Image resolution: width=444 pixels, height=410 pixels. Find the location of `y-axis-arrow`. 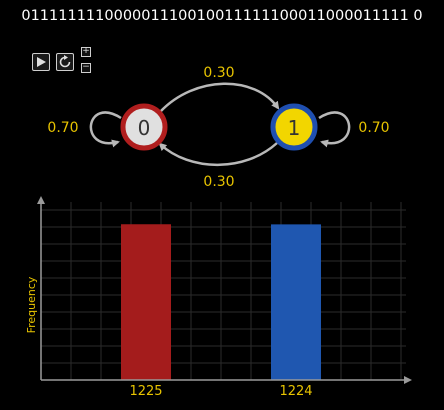

y-axis-arrow is located at coordinates (41, 200).